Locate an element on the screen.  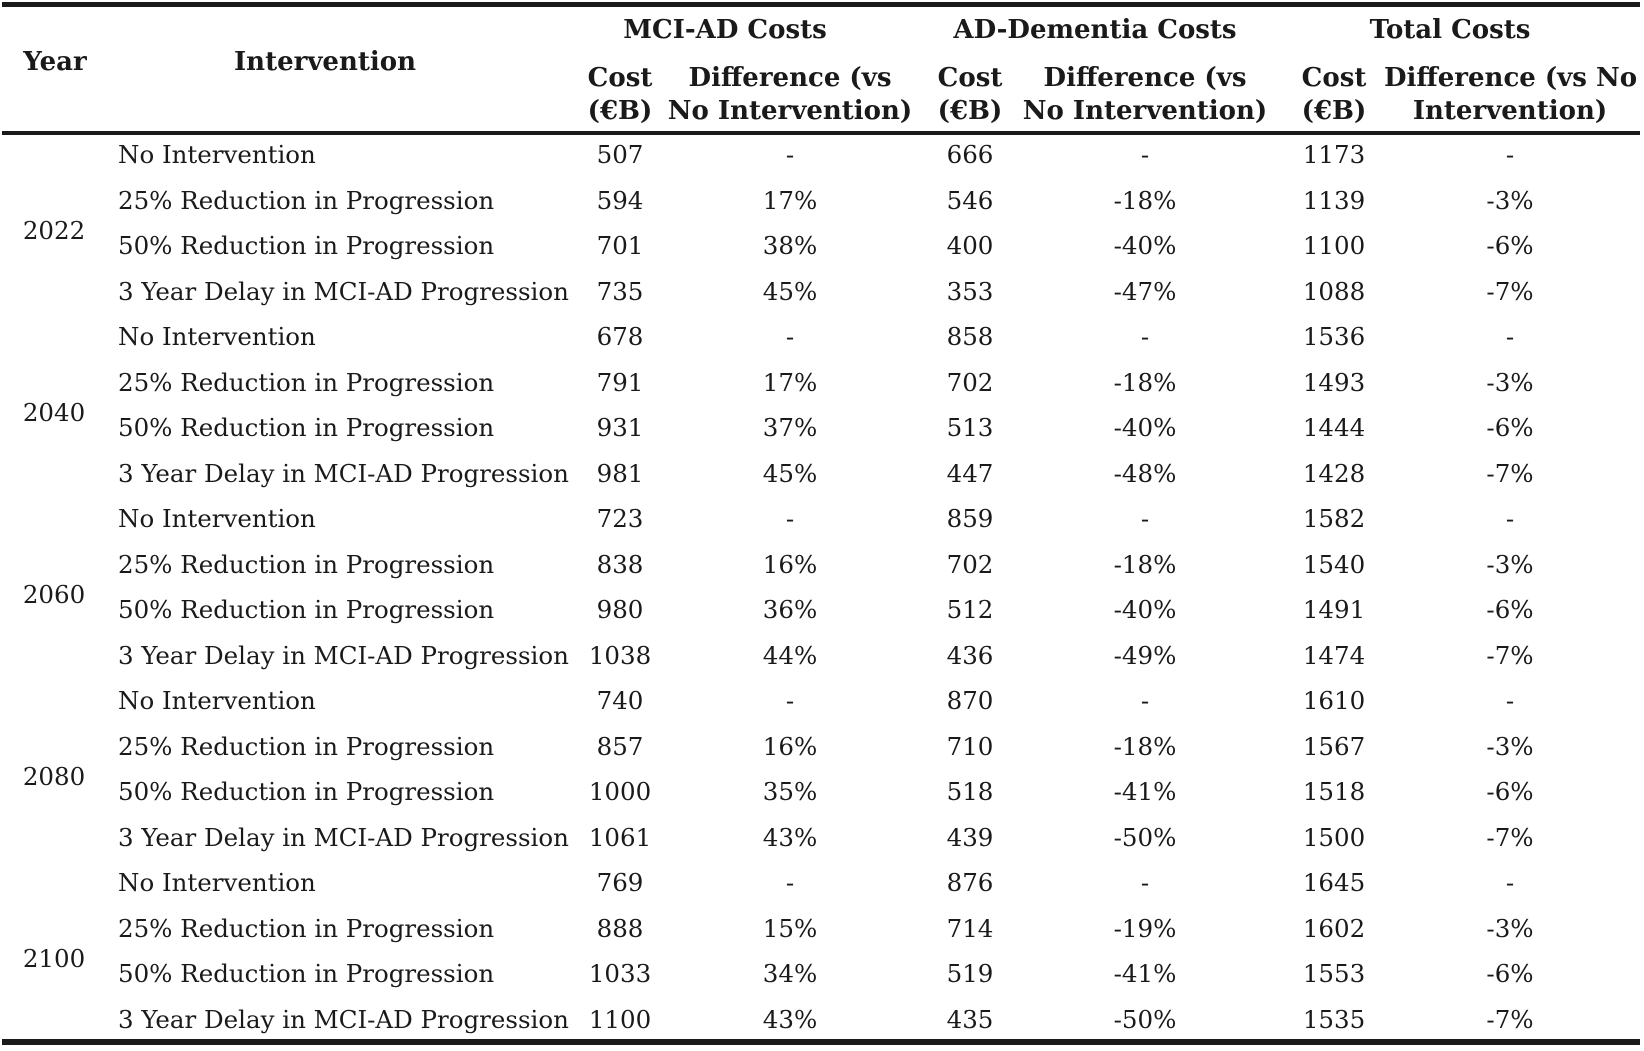
cell-ad-cost: 666 is located at coordinates (970, 154).